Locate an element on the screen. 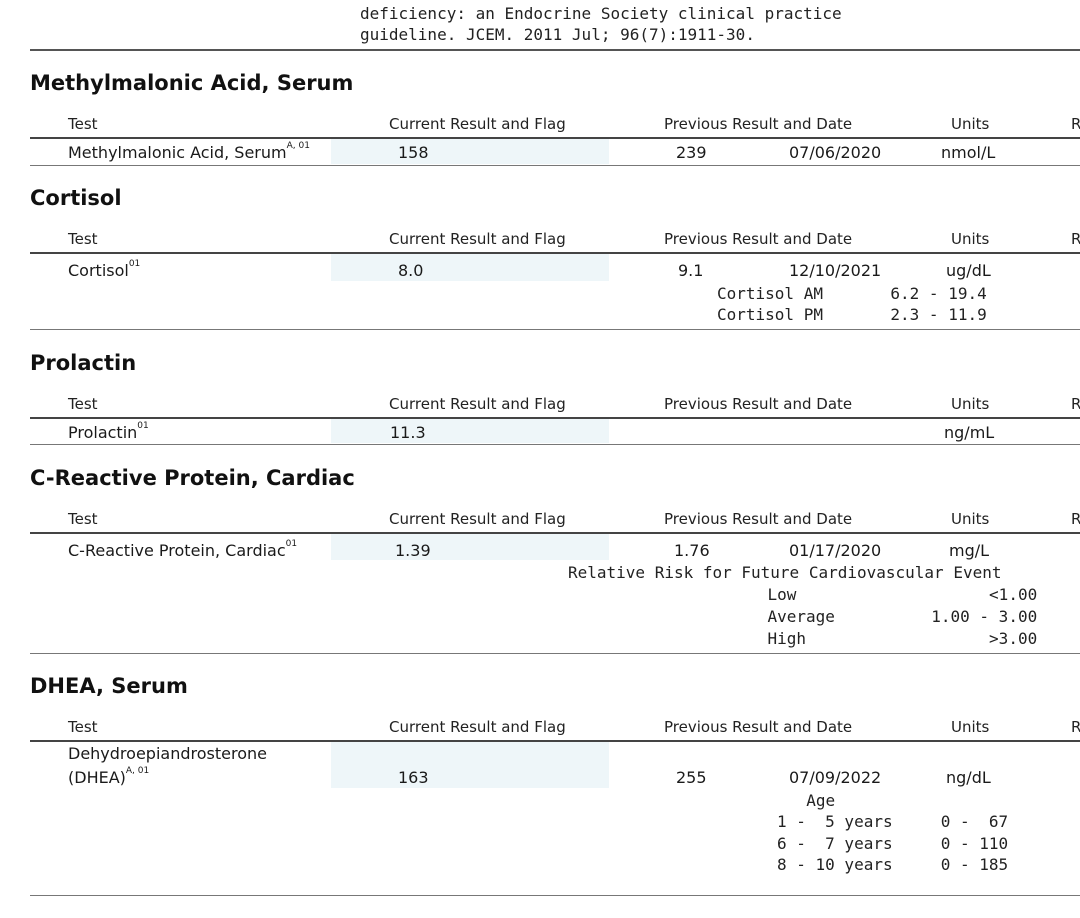  test-name: C-Reactive Protein, Cardiac01 is located at coordinates (183, 549).